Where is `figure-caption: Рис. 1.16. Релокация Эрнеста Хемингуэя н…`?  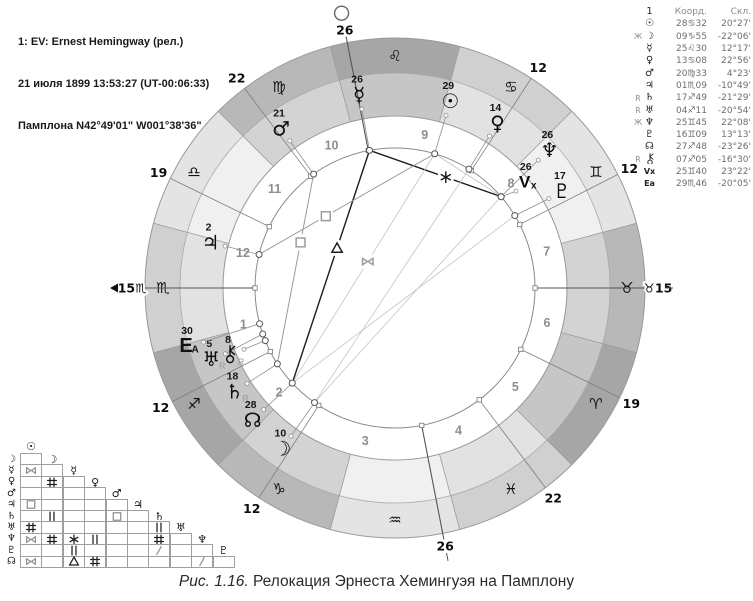
figure-caption: Рис. 1.16. Релокация Эрнеста Хемингуэя н… is located at coordinates (376, 582).